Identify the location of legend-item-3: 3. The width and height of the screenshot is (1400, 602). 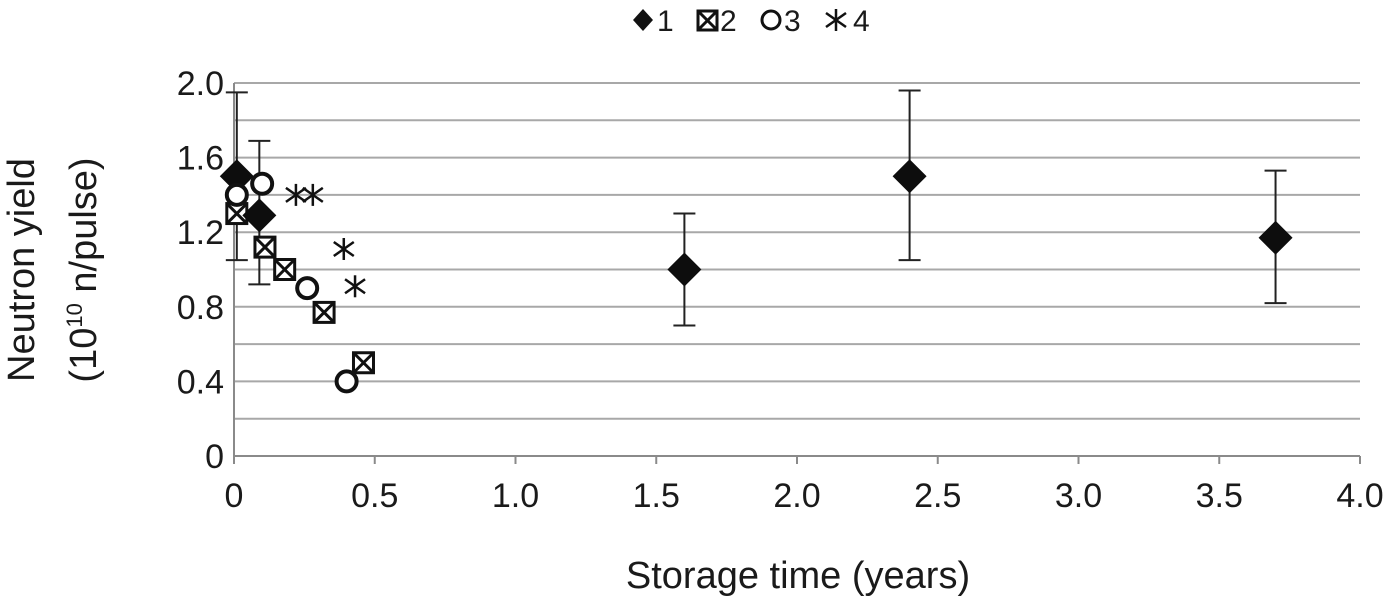
(780, 21).